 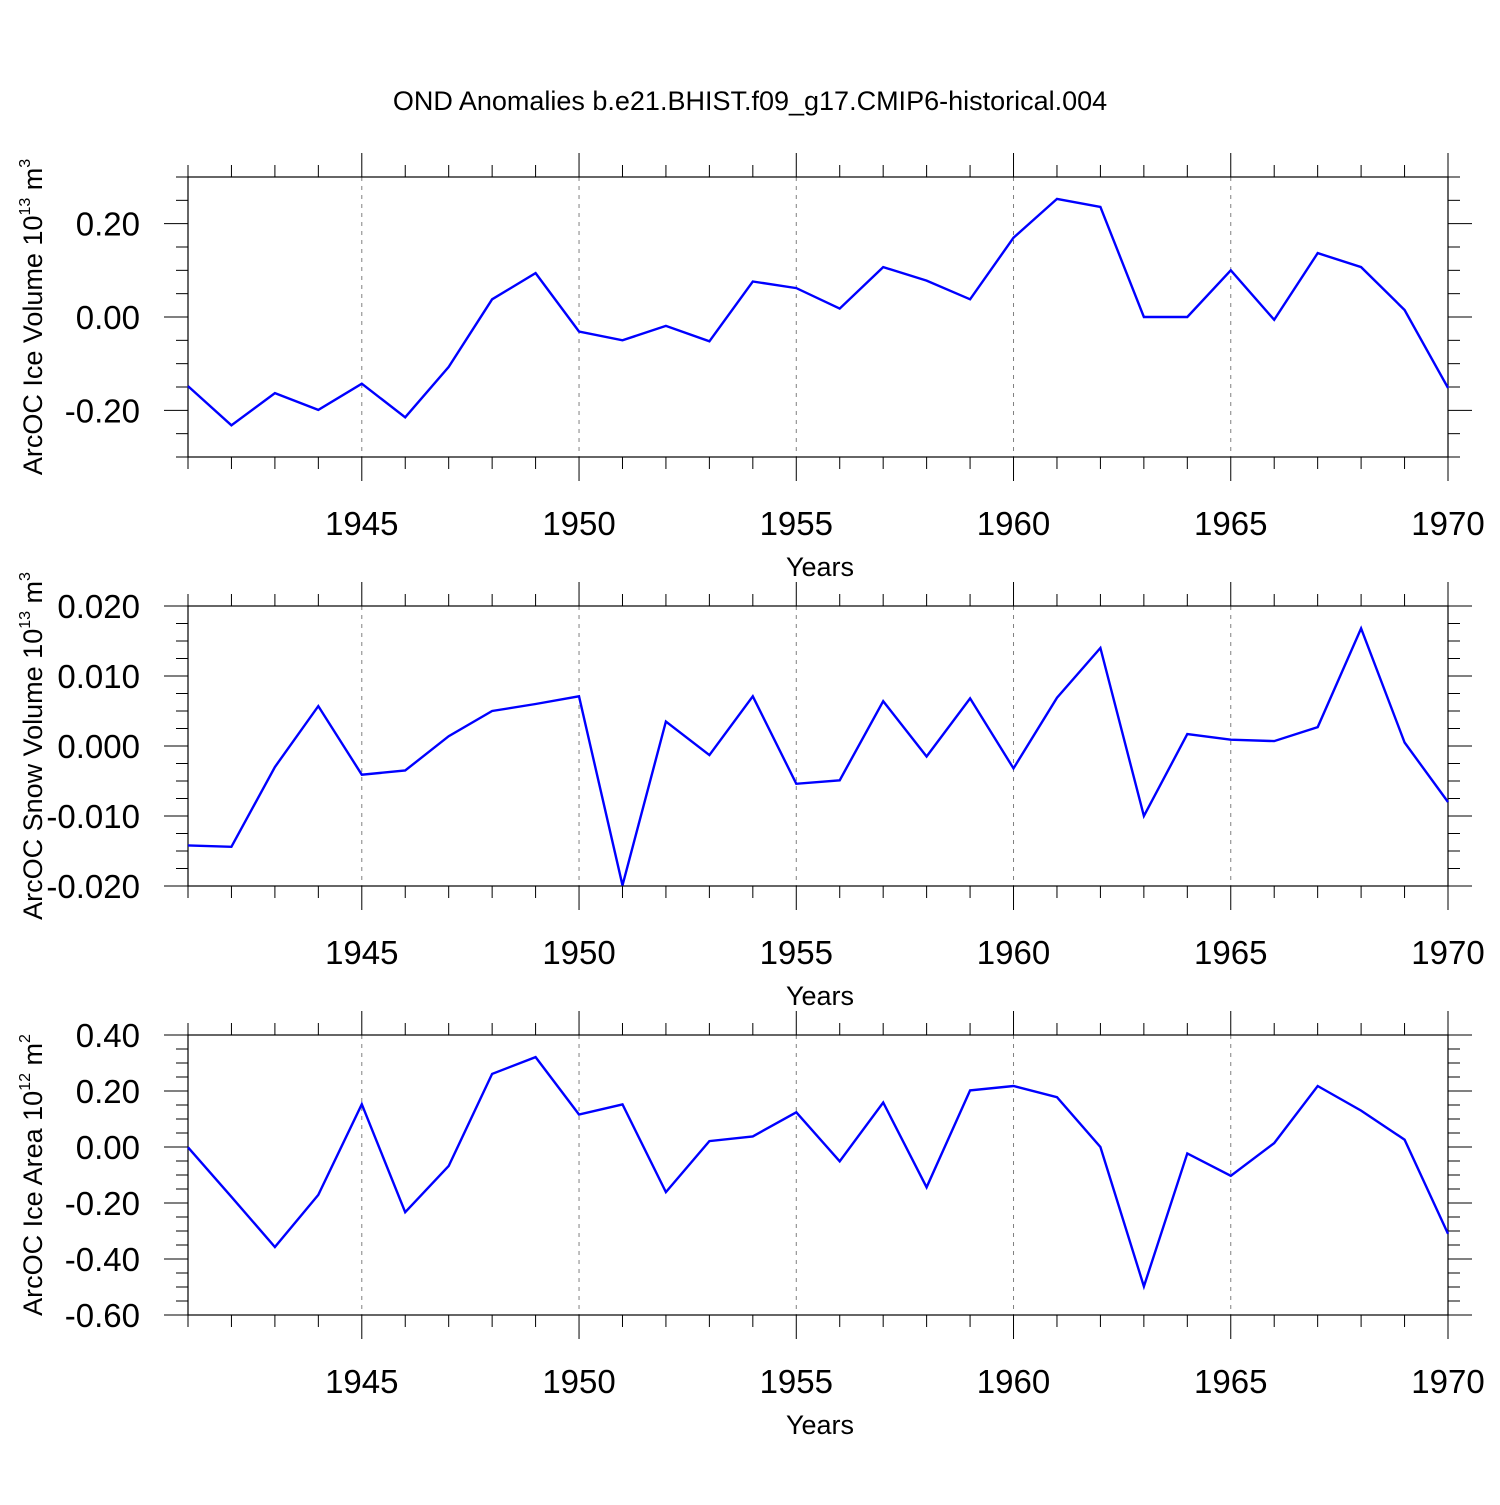 I want to click on y-axis-label: ArcOC Ice Area 1012 m2, so click(x=32, y=1175).